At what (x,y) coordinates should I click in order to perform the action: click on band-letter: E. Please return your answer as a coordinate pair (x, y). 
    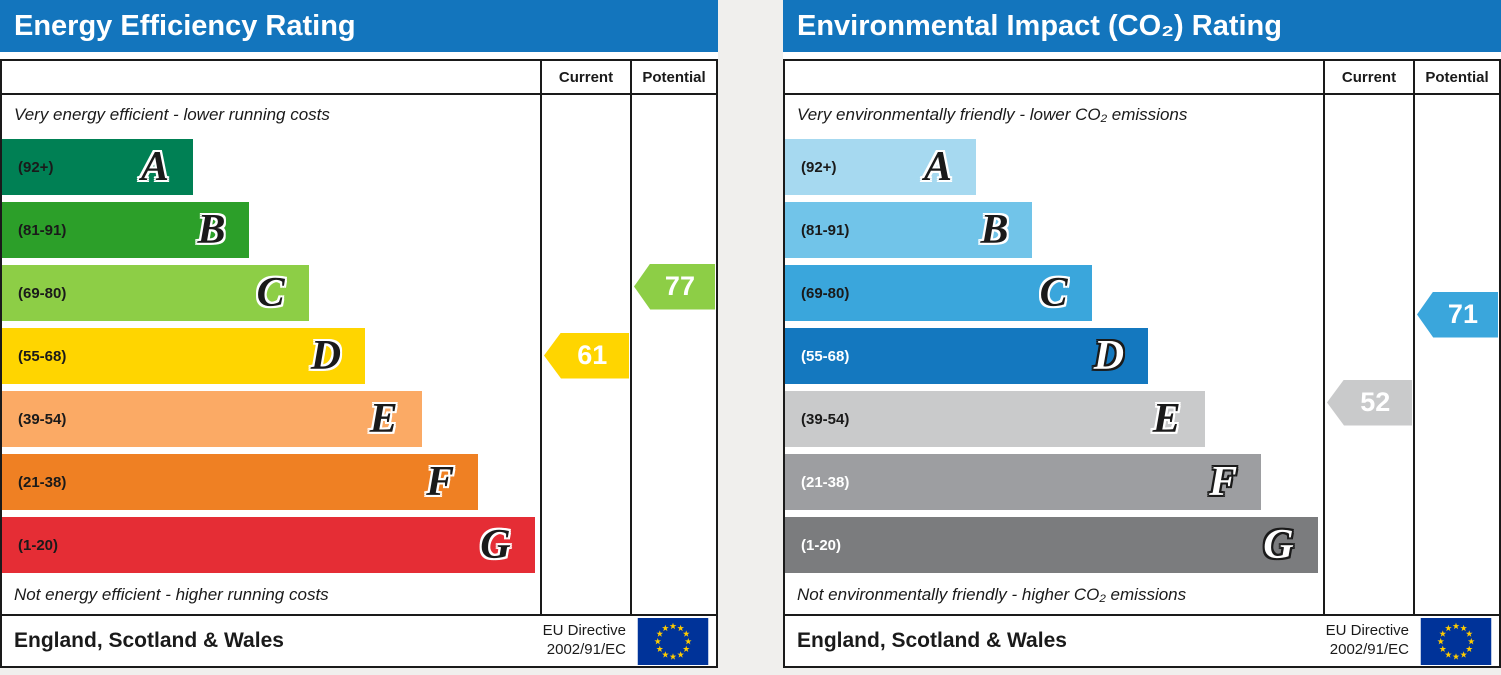
    Looking at the image, I should click on (1166, 419).